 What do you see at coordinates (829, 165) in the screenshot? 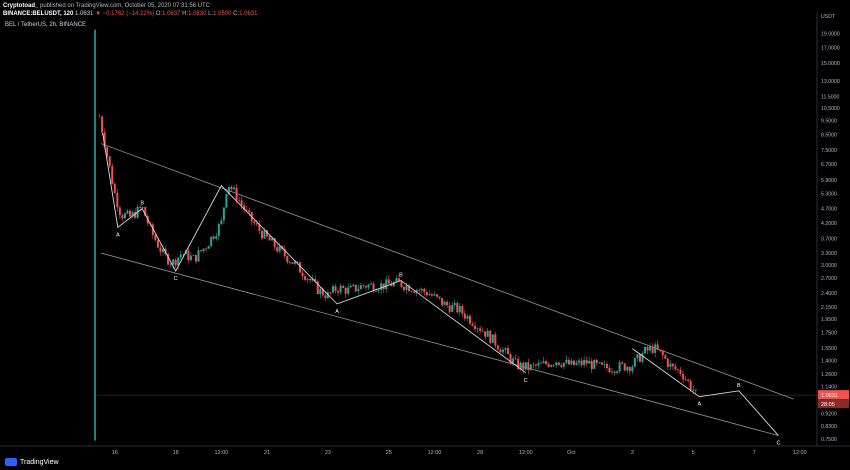
I see `y-tick-label: 6.7000` at bounding box center [829, 165].